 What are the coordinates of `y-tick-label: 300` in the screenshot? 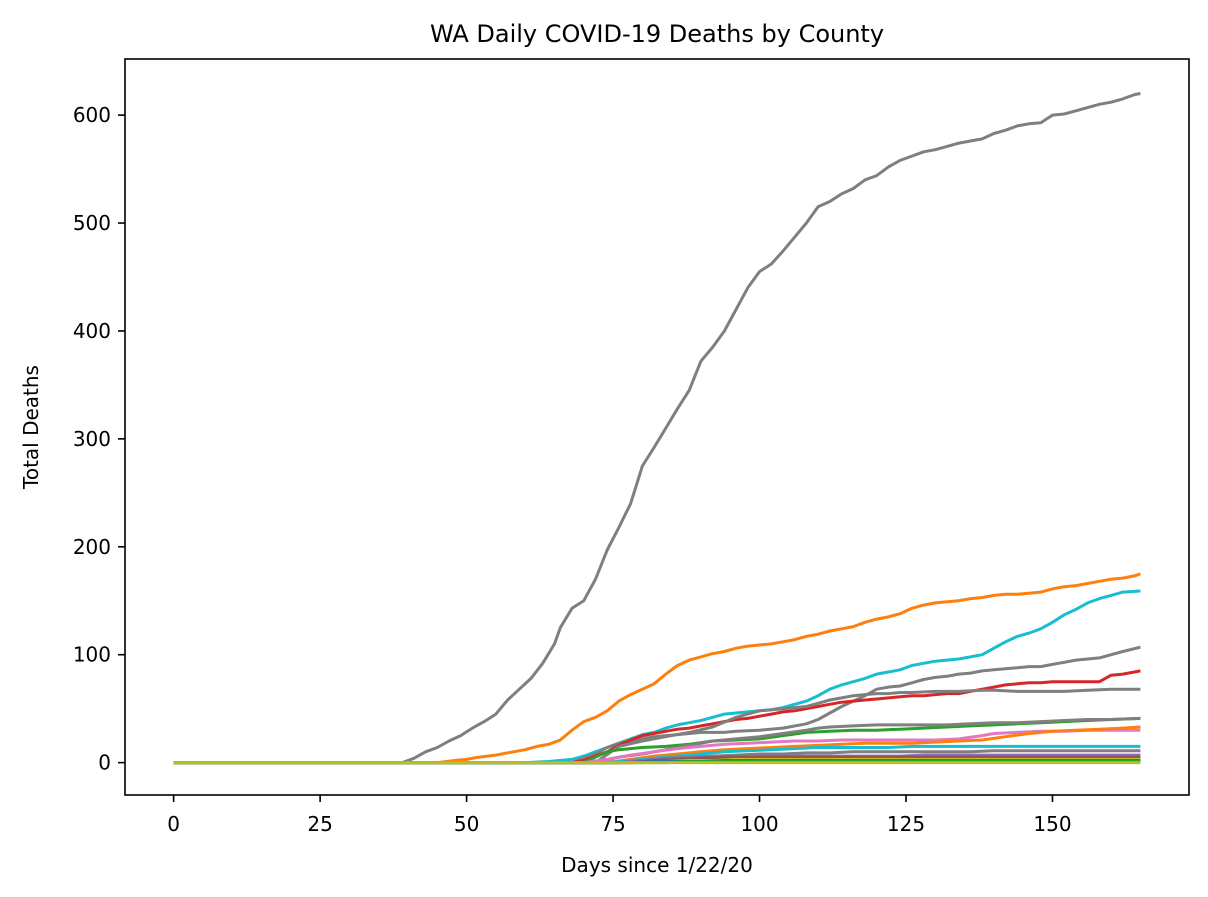 It's located at (92, 439).